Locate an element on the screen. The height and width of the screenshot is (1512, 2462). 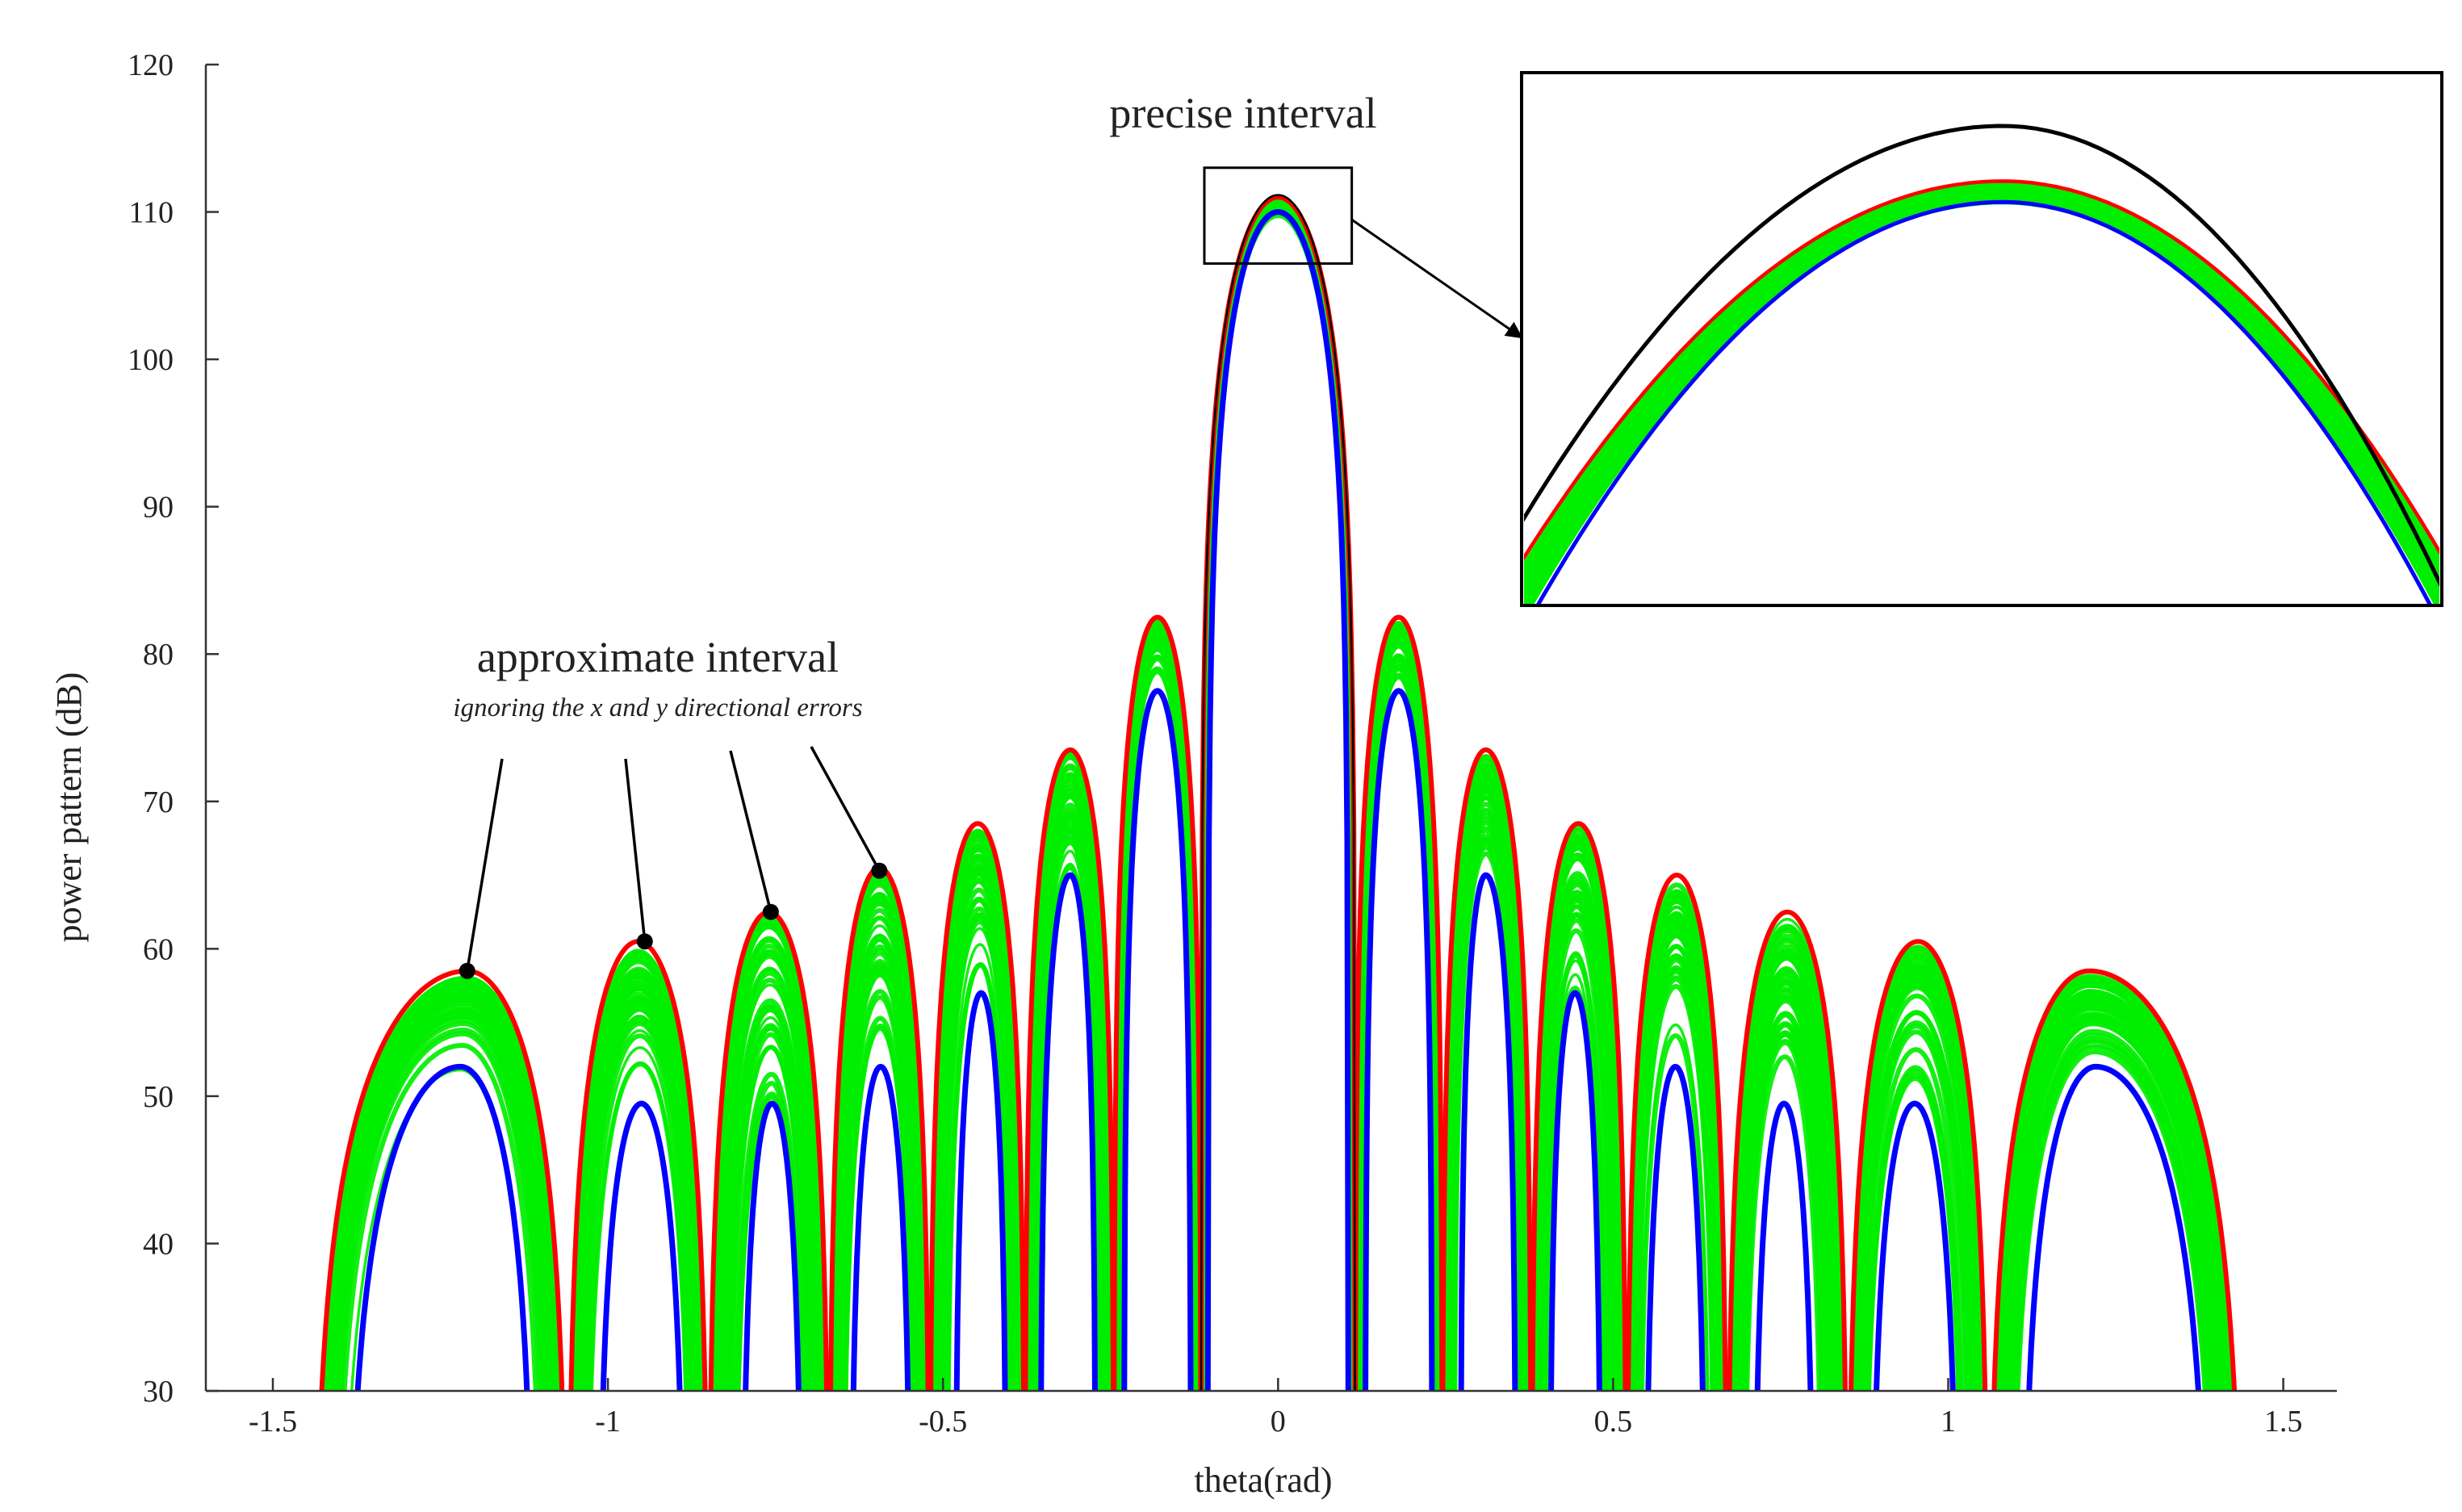
approximate-interval-pointers is located at coordinates (673, 862).